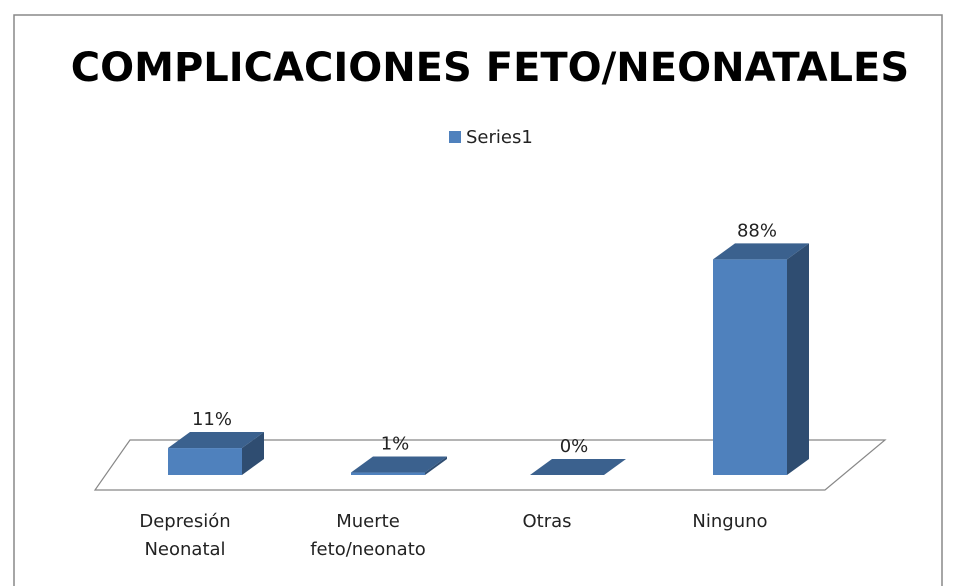 Image resolution: width=957 pixels, height=586 pixels. Describe the element at coordinates (490, 465) in the screenshot. I see `floor` at that location.